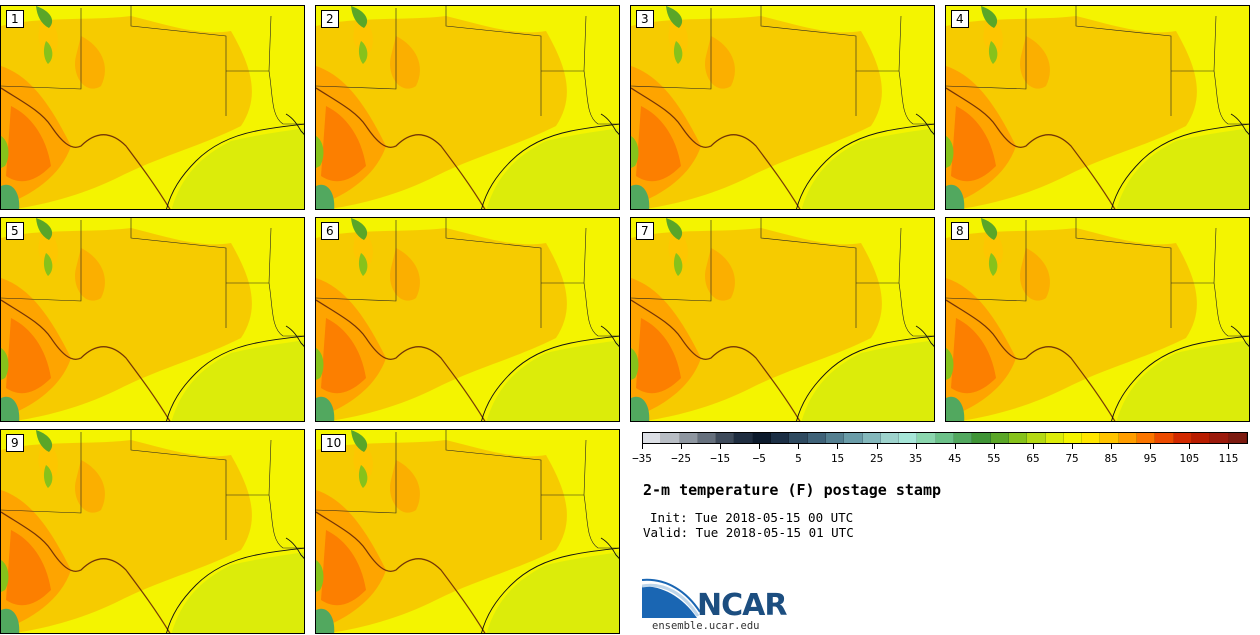 This screenshot has width=1260, height=635. Describe the element at coordinates (645, 231) in the screenshot. I see `member-label: 7` at that location.